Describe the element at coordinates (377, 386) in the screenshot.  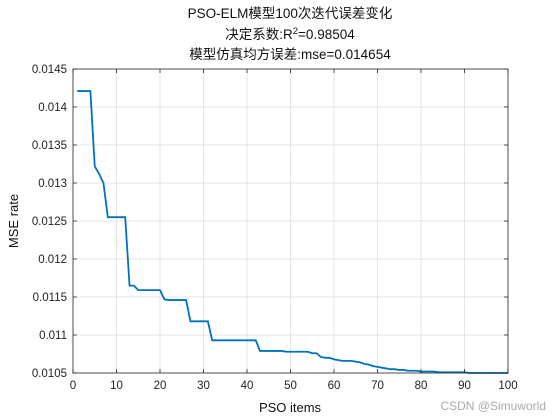
I see `x-tick-label: 70` at that location.